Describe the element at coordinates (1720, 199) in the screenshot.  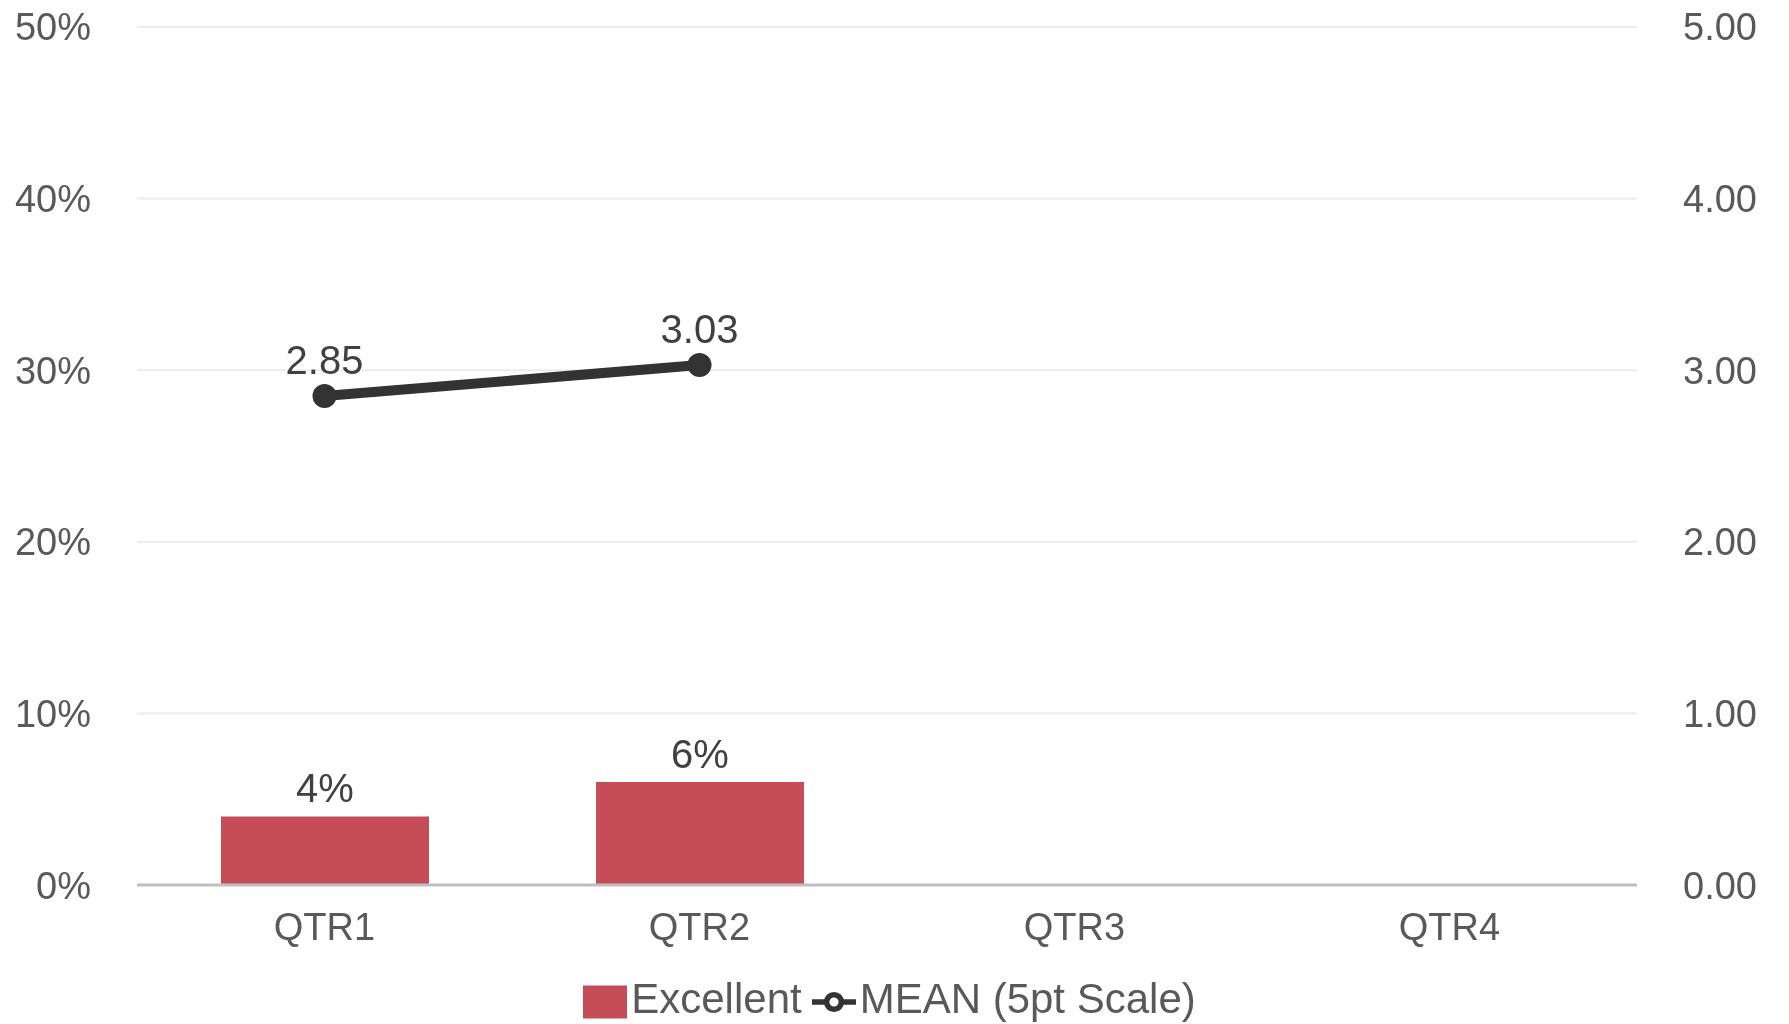
I see `y2-tick-label: 4.00` at that location.